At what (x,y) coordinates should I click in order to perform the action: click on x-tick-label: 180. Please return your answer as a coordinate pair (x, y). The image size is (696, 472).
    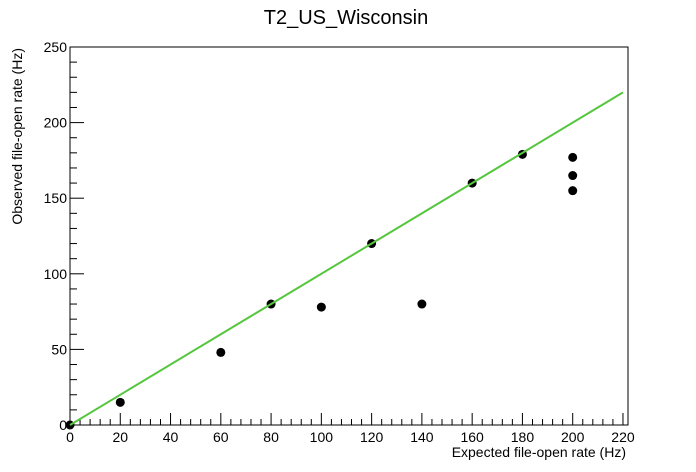
    Looking at the image, I should click on (523, 437).